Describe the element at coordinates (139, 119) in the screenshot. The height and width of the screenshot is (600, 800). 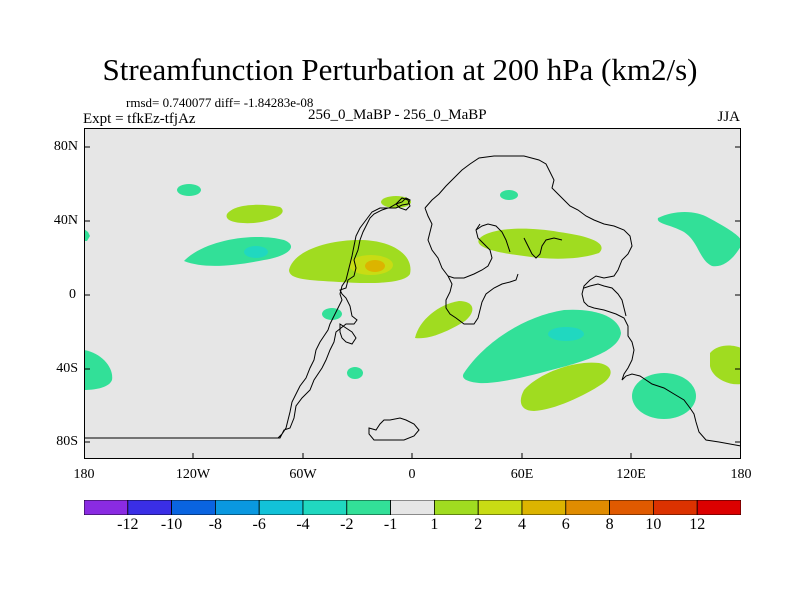
I see `experiment-label: Expt = tfkEz-tfjAz` at that location.